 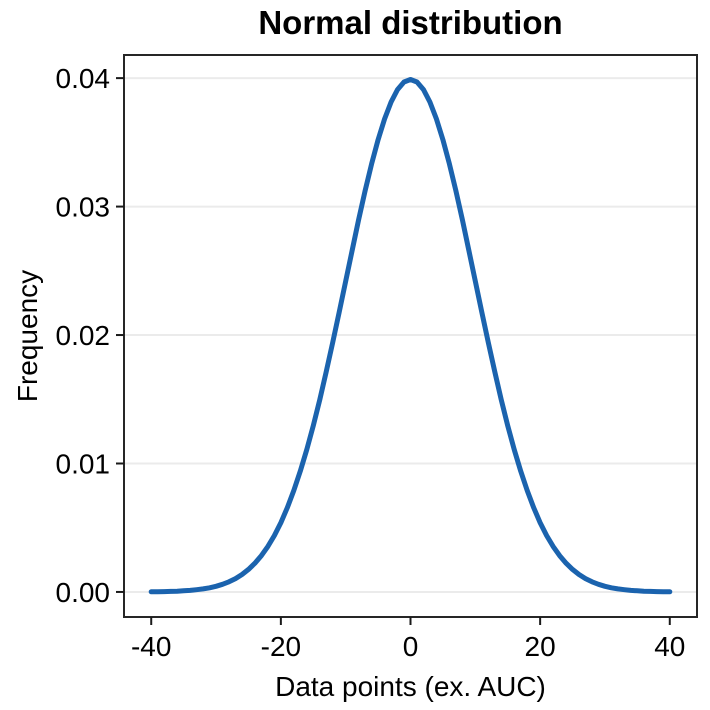 I want to click on y-tick-label: 0.02, so click(x=83, y=335).